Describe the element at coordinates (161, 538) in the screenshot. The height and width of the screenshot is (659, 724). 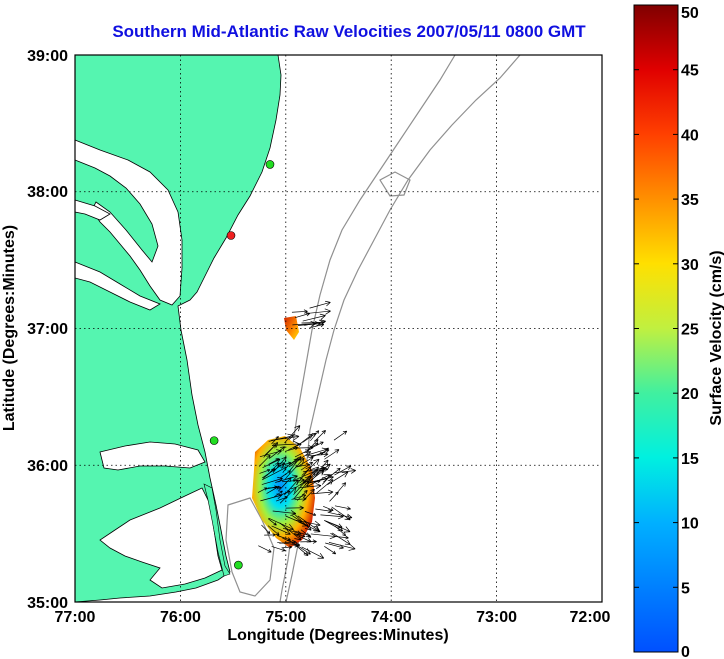
I see `pamlico-sound` at that location.